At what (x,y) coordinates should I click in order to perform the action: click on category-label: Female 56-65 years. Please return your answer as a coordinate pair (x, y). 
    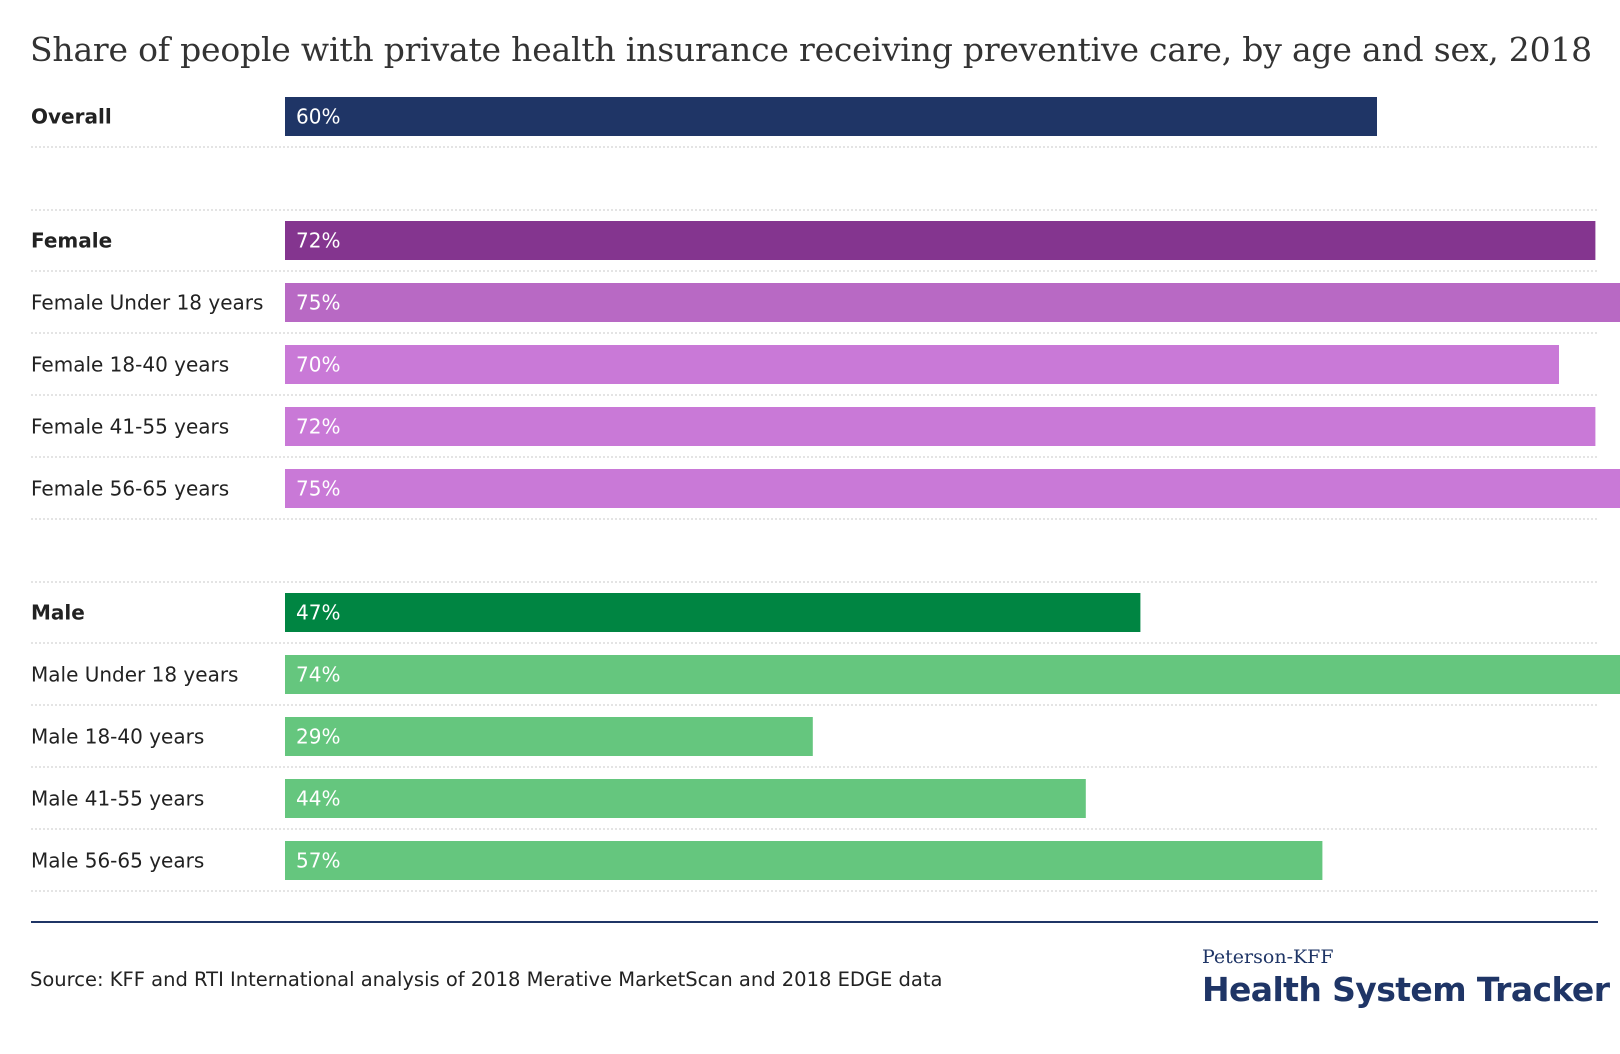
    Looking at the image, I should click on (130, 489).